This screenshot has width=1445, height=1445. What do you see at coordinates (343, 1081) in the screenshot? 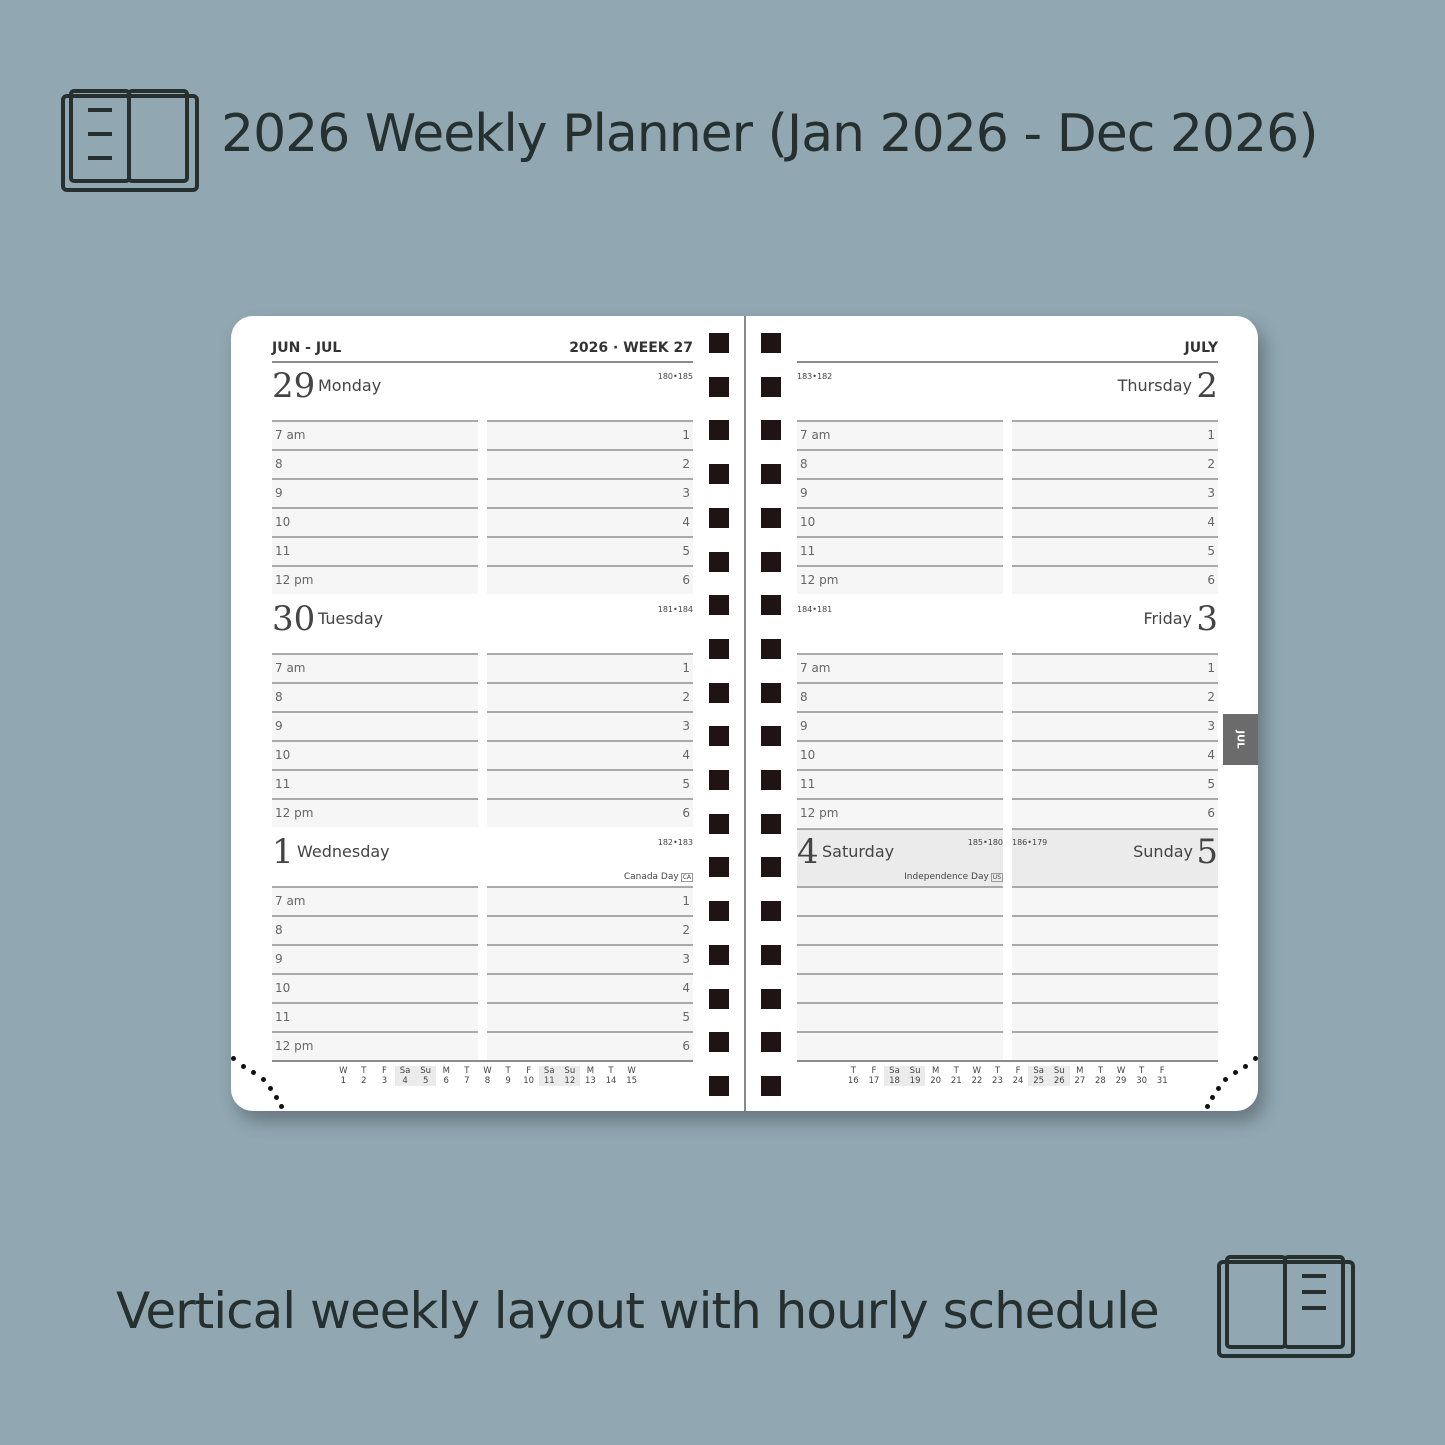
I see `date-number: 1` at bounding box center [343, 1081].